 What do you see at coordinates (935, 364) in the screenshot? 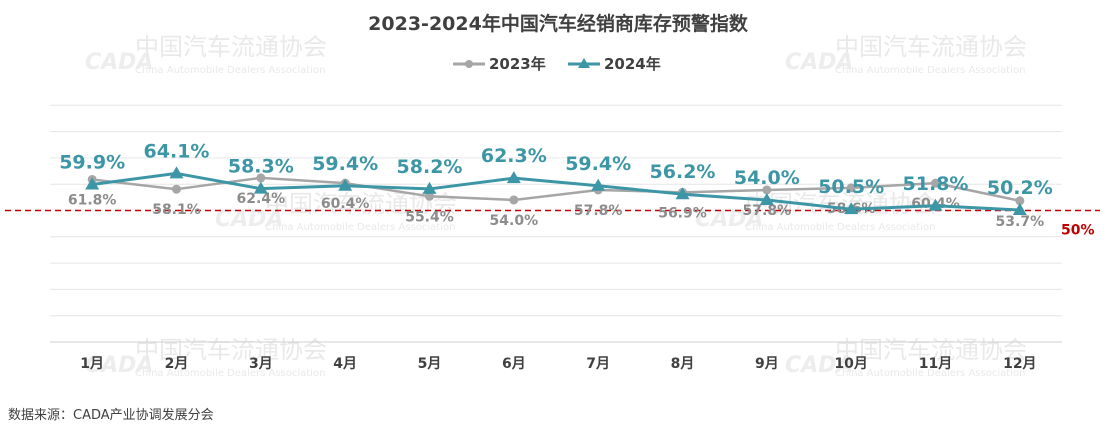
I see `x-tick-label: 11月` at bounding box center [935, 364].